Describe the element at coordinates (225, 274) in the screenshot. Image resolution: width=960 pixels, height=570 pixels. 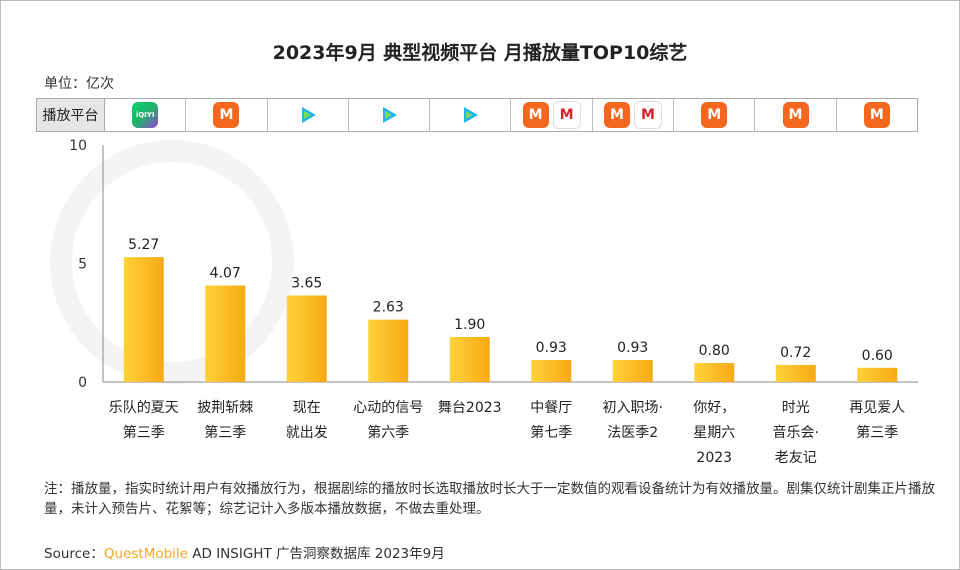
I see `data-label: 4.07` at that location.